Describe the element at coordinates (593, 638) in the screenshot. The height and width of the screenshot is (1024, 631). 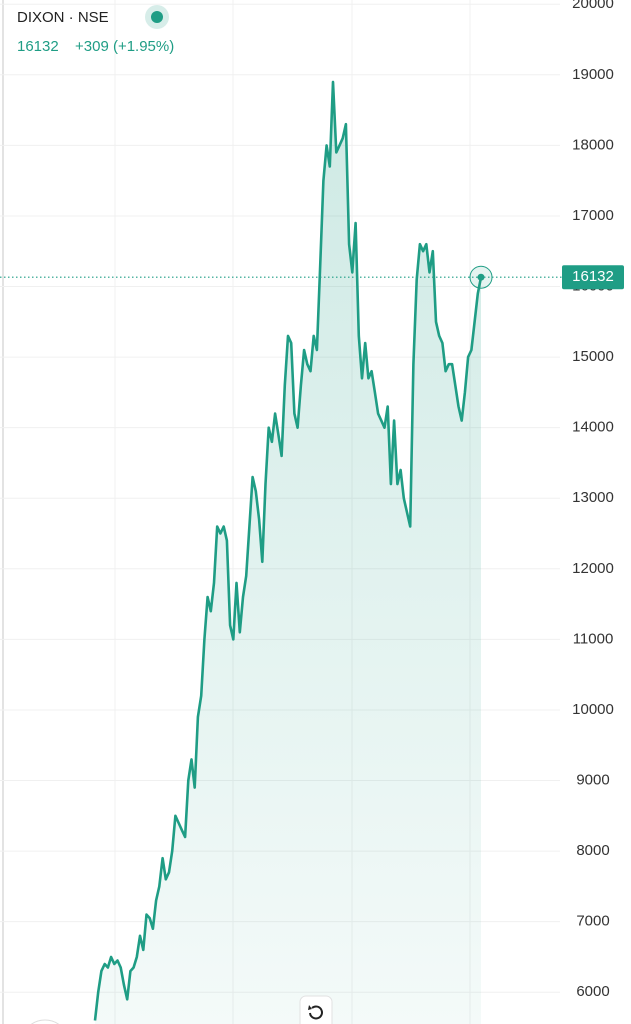
I see `y-tick-label: 11000` at that location.